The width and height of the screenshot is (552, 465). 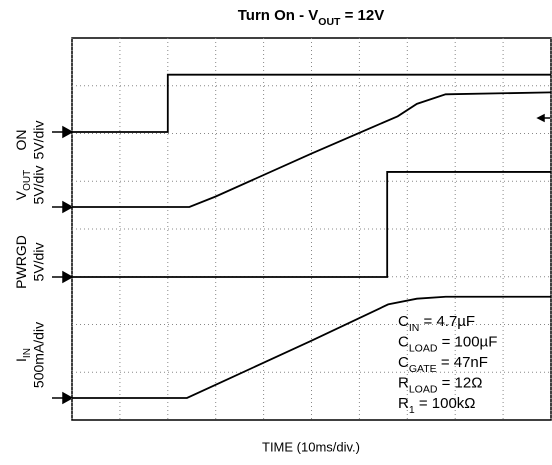 I want to click on channel-name: PWRGD, so click(x=21, y=262).